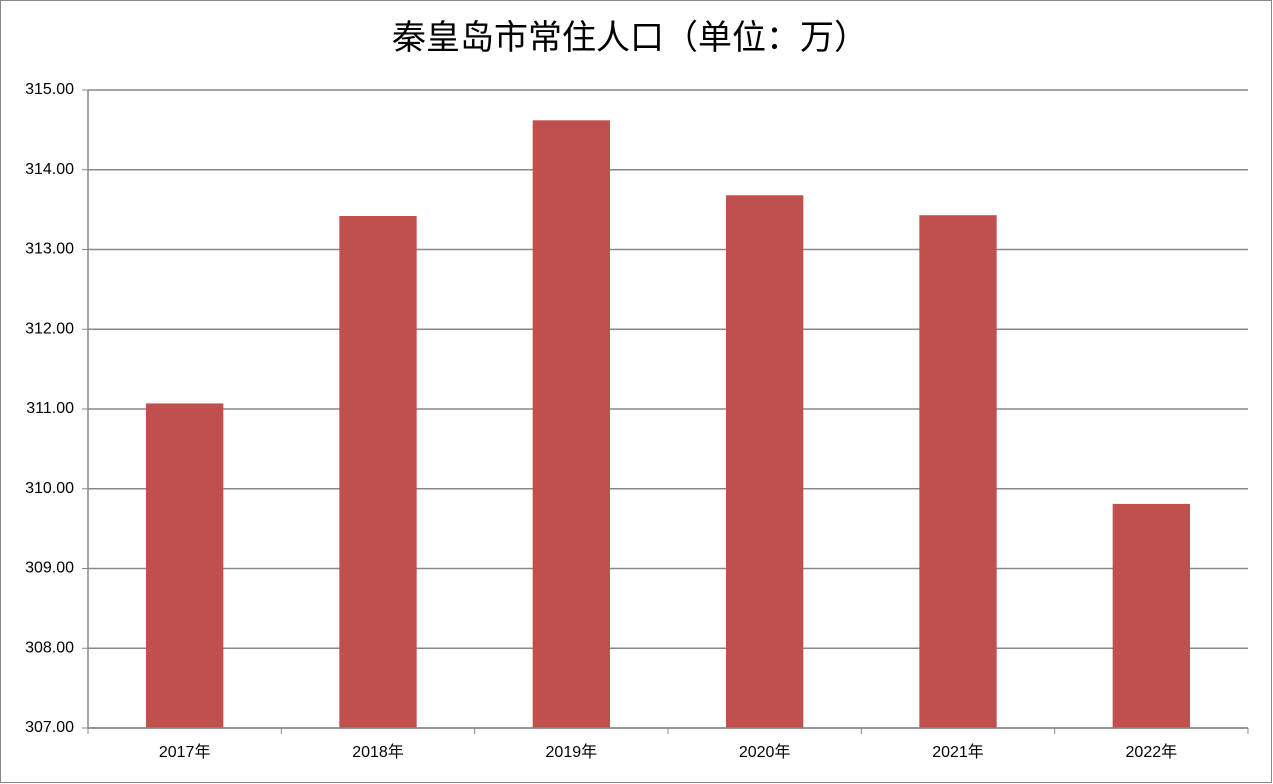 This screenshot has height=784, width=1273. Describe the element at coordinates (49, 488) in the screenshot. I see `y-tick-label: 310.00` at that location.